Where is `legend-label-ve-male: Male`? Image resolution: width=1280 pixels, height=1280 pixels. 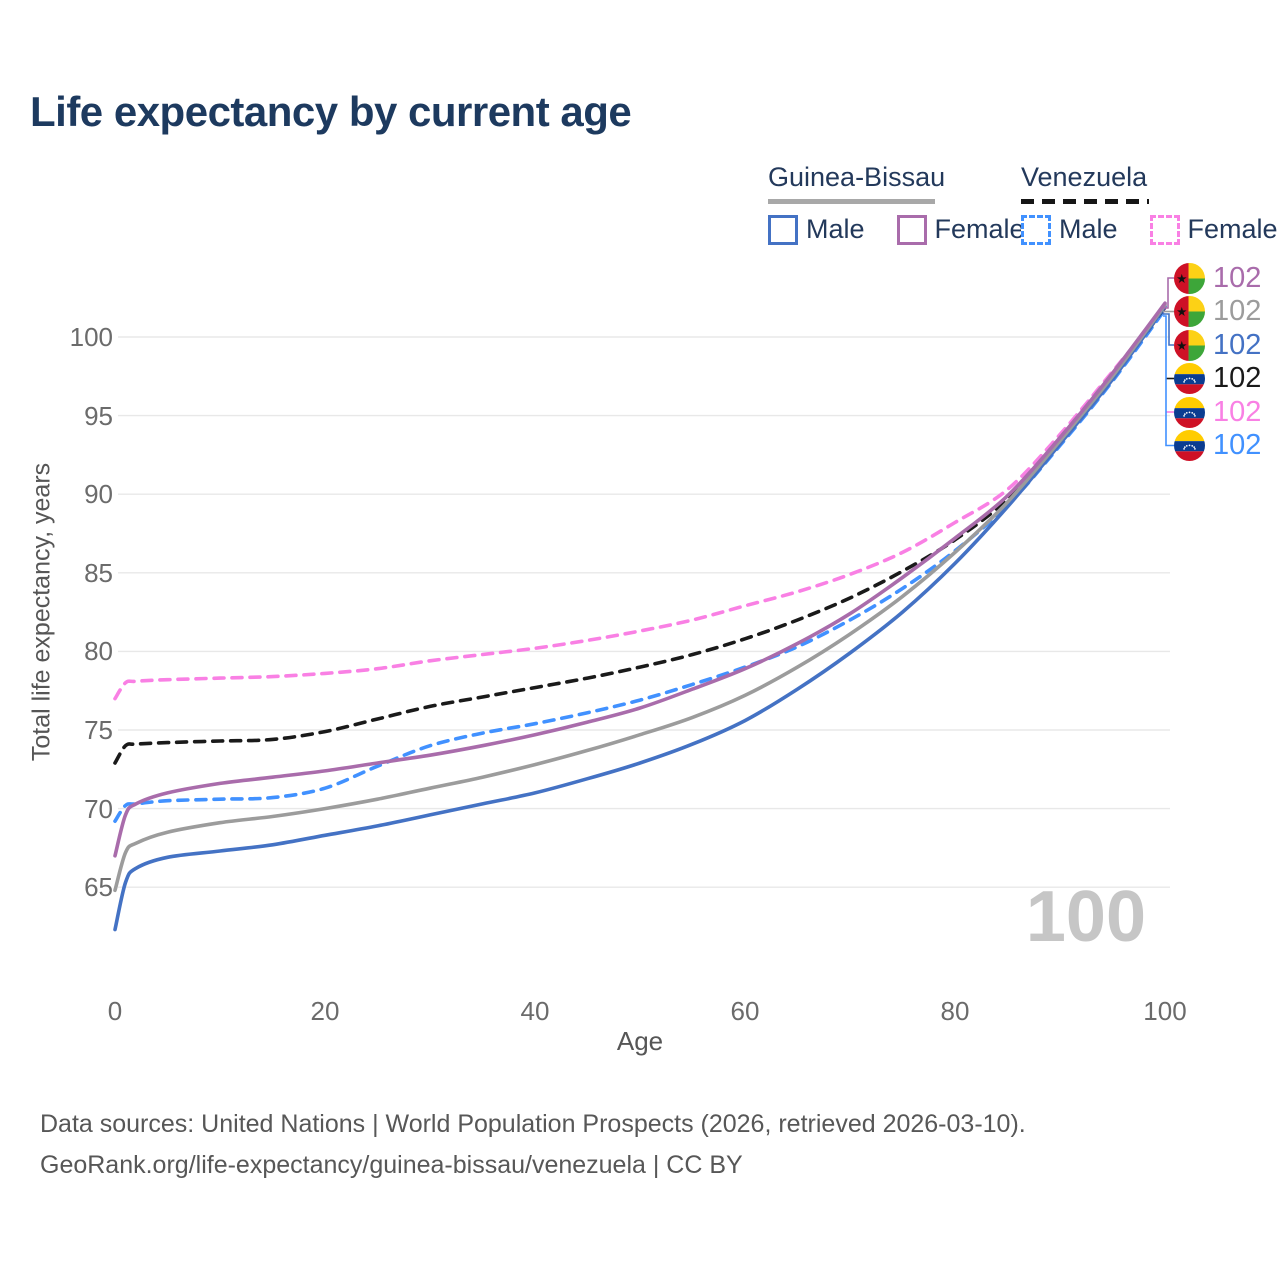
legend-label-ve-male: Male is located at coordinates (1088, 229).